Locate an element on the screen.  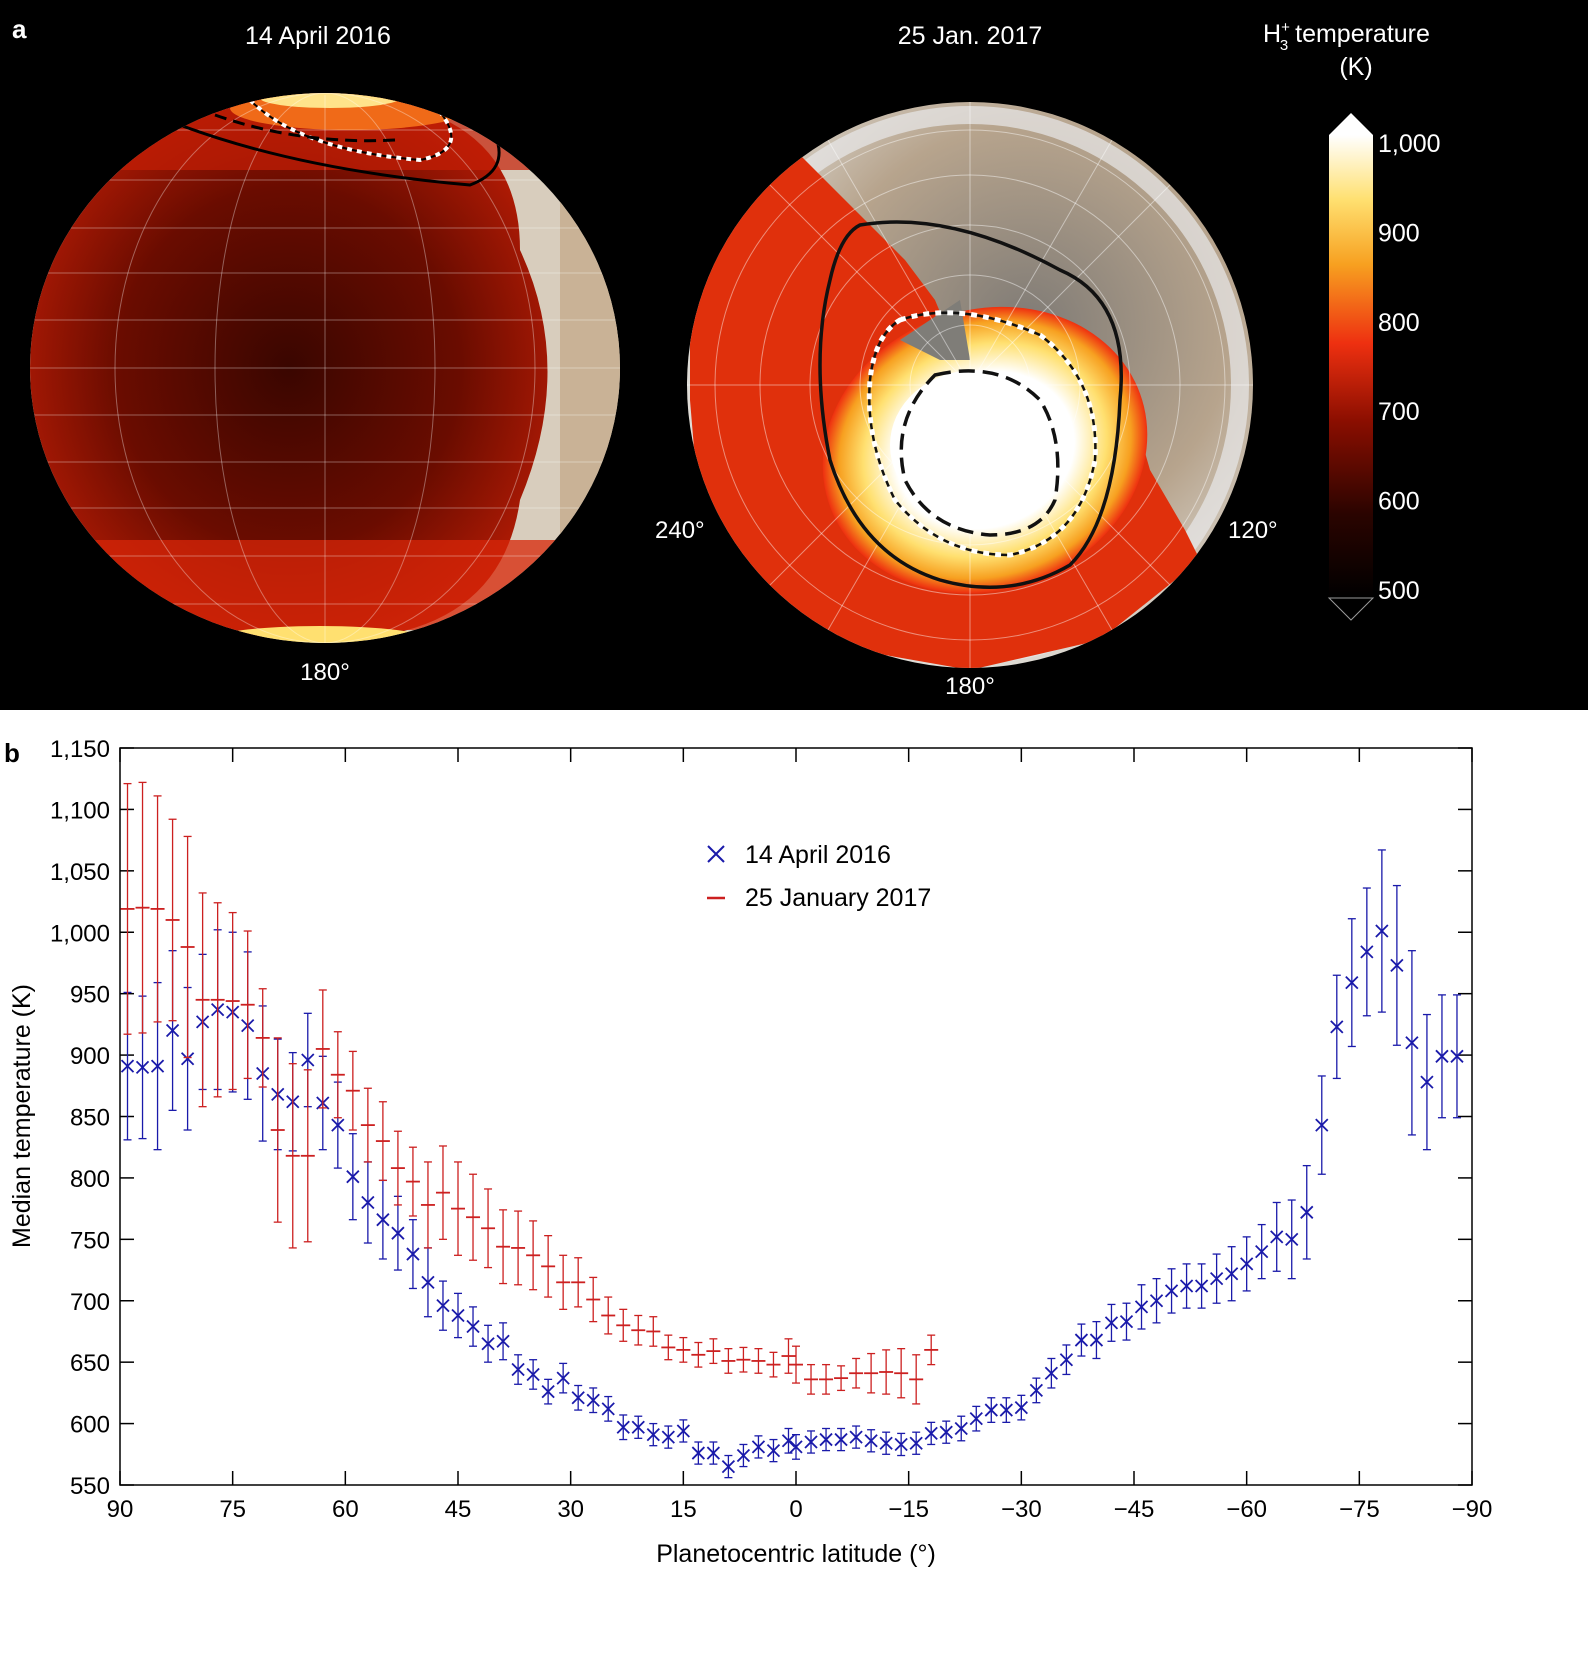
y-tick-label: 600 is located at coordinates (90, 1425).